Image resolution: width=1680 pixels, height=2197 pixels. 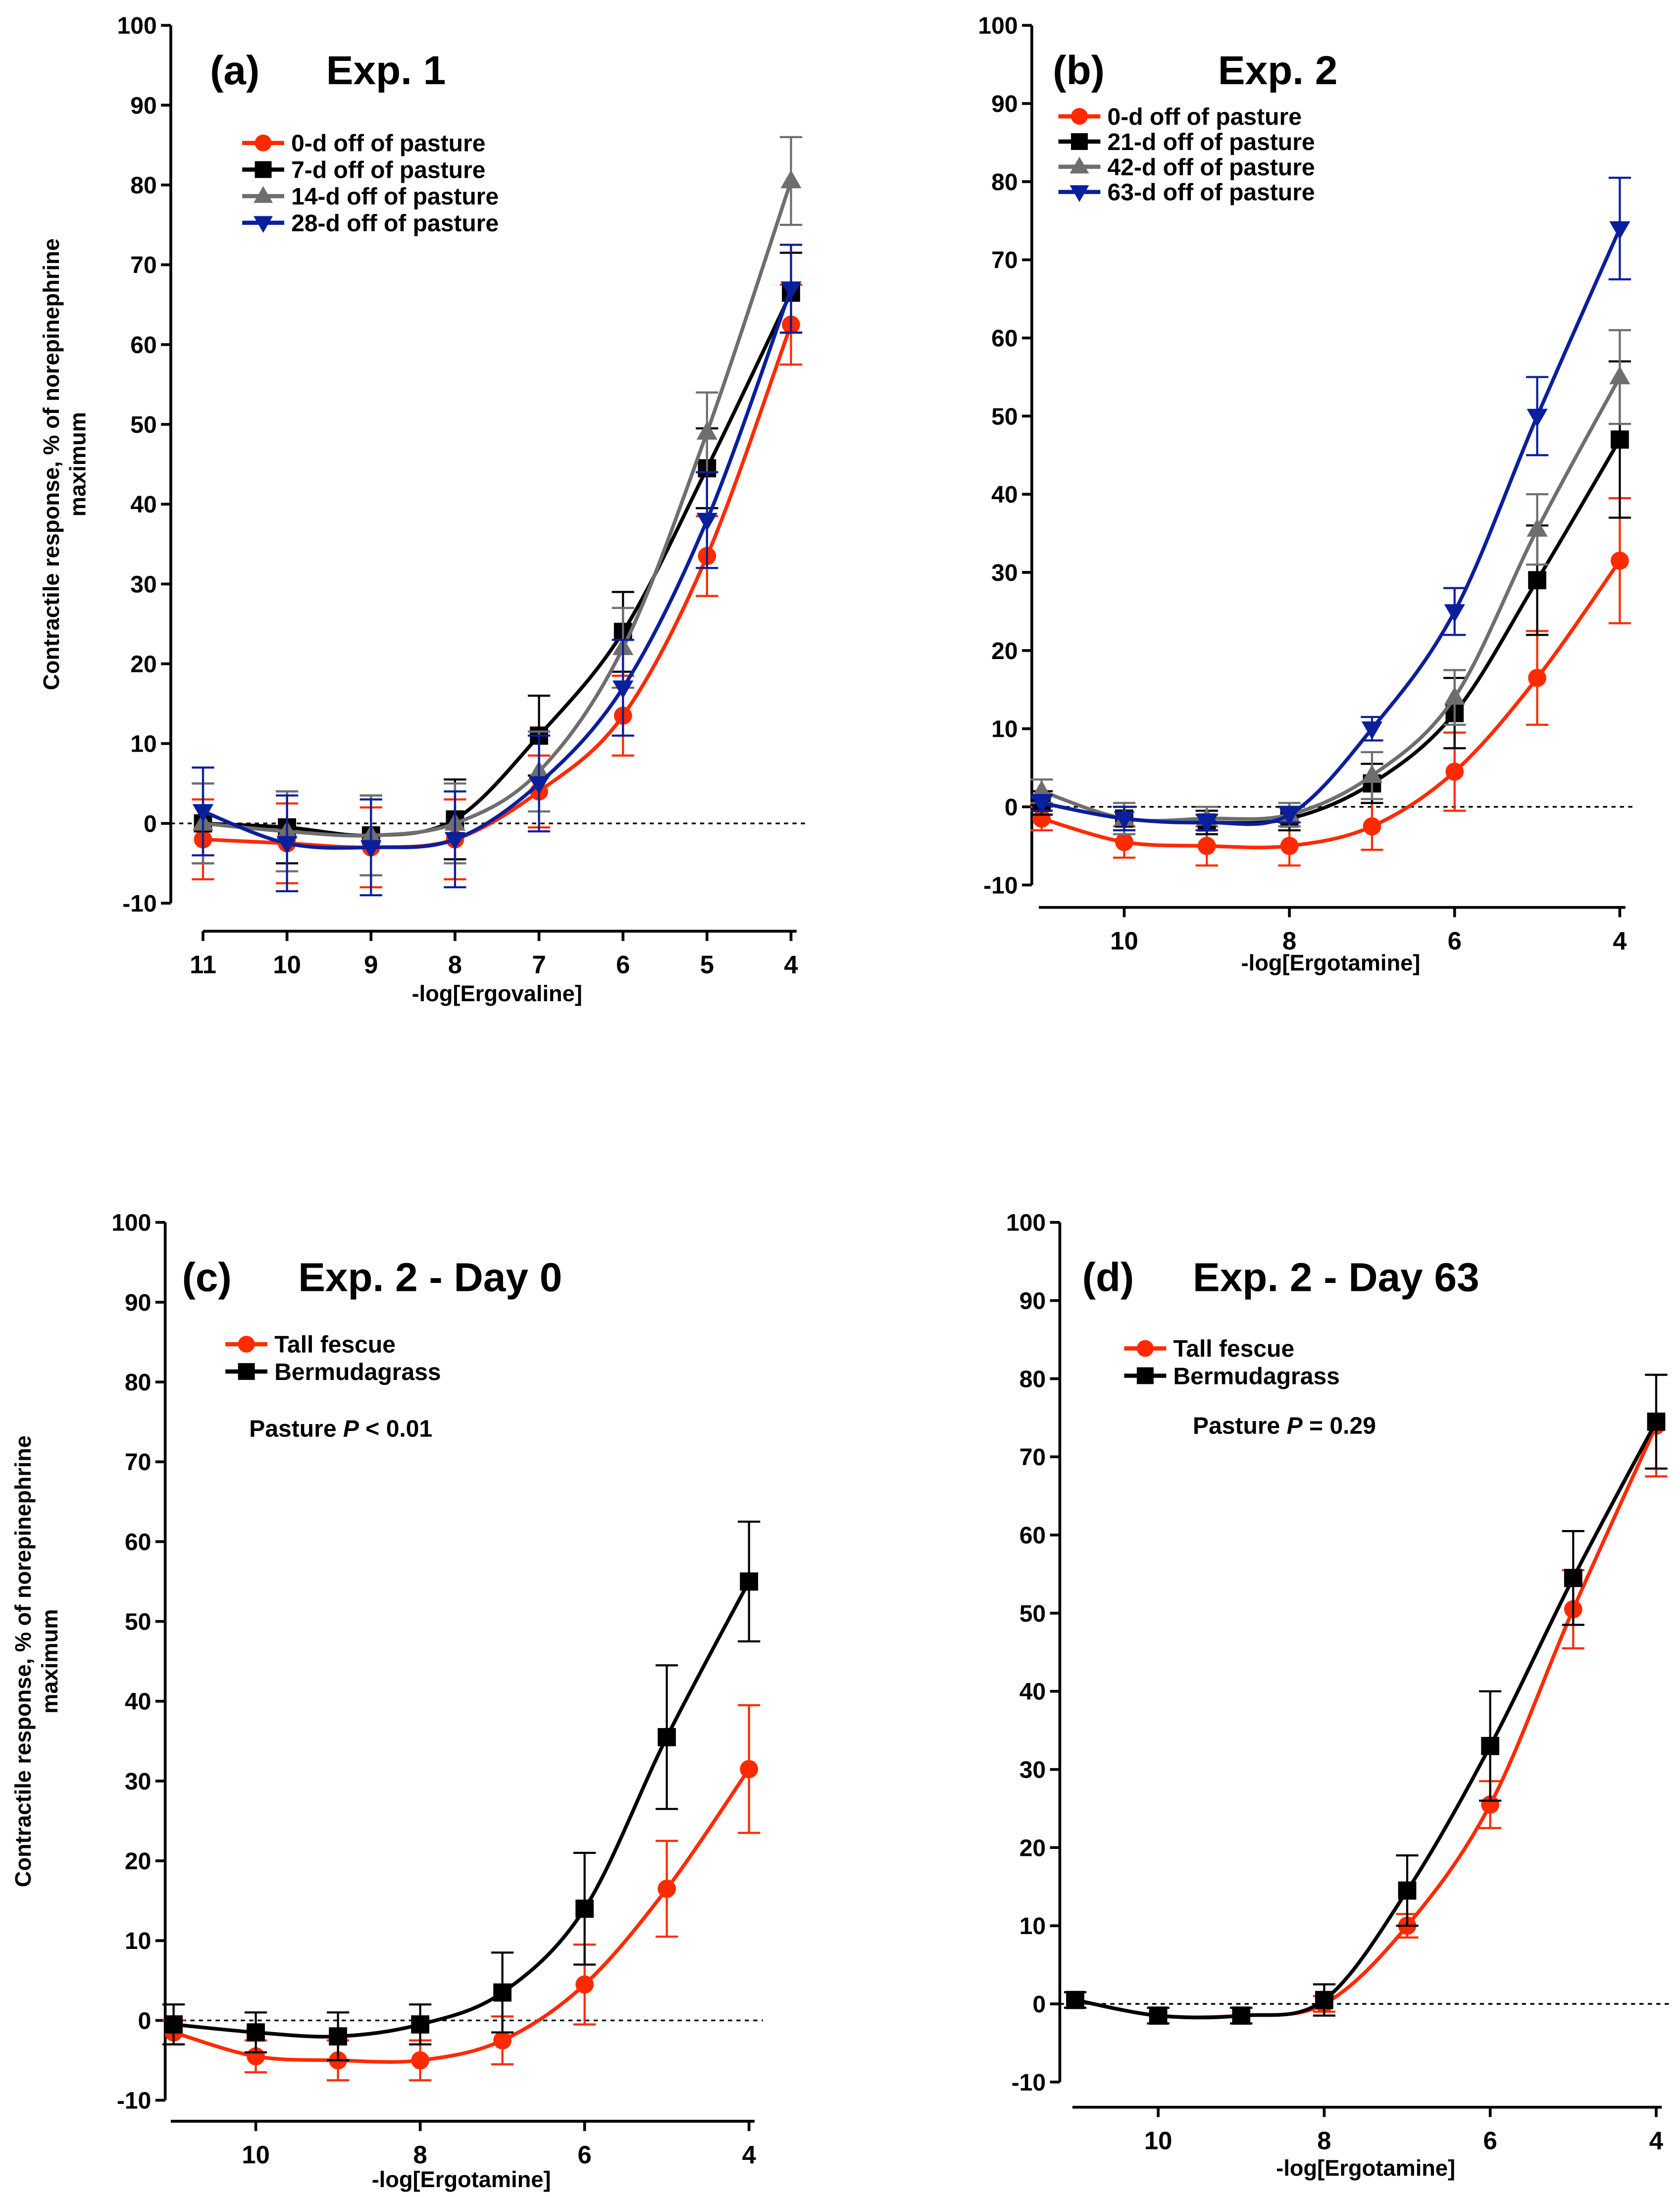 What do you see at coordinates (335, 1344) in the screenshot?
I see `legend-label: Tall fescue` at bounding box center [335, 1344].